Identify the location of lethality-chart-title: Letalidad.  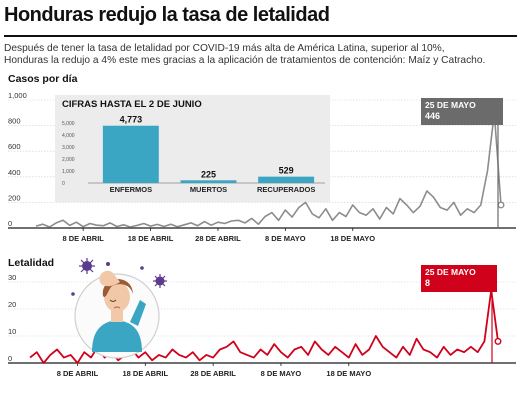
(31, 263).